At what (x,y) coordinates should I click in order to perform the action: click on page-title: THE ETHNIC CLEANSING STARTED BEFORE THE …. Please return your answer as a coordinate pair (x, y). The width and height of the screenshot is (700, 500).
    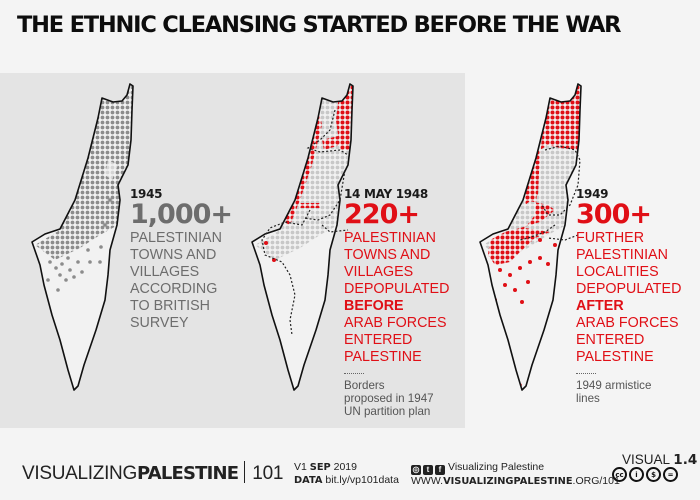
    Looking at the image, I should click on (319, 25).